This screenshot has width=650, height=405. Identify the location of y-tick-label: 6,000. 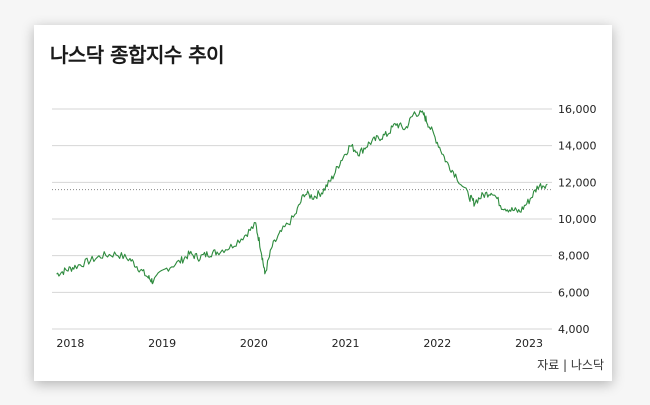
(574, 292).